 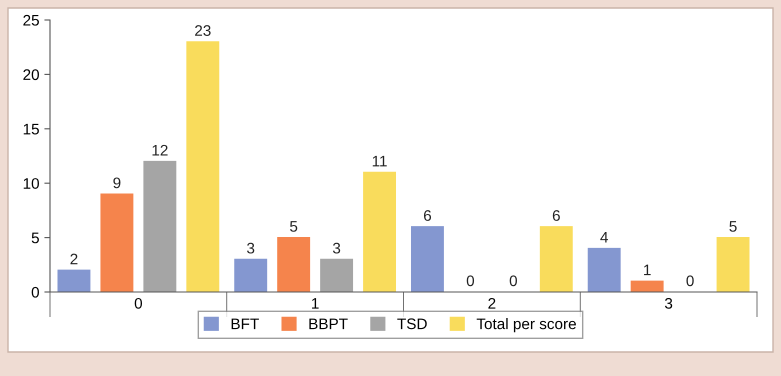 I want to click on y-tick-label: 0, so click(x=35, y=292).